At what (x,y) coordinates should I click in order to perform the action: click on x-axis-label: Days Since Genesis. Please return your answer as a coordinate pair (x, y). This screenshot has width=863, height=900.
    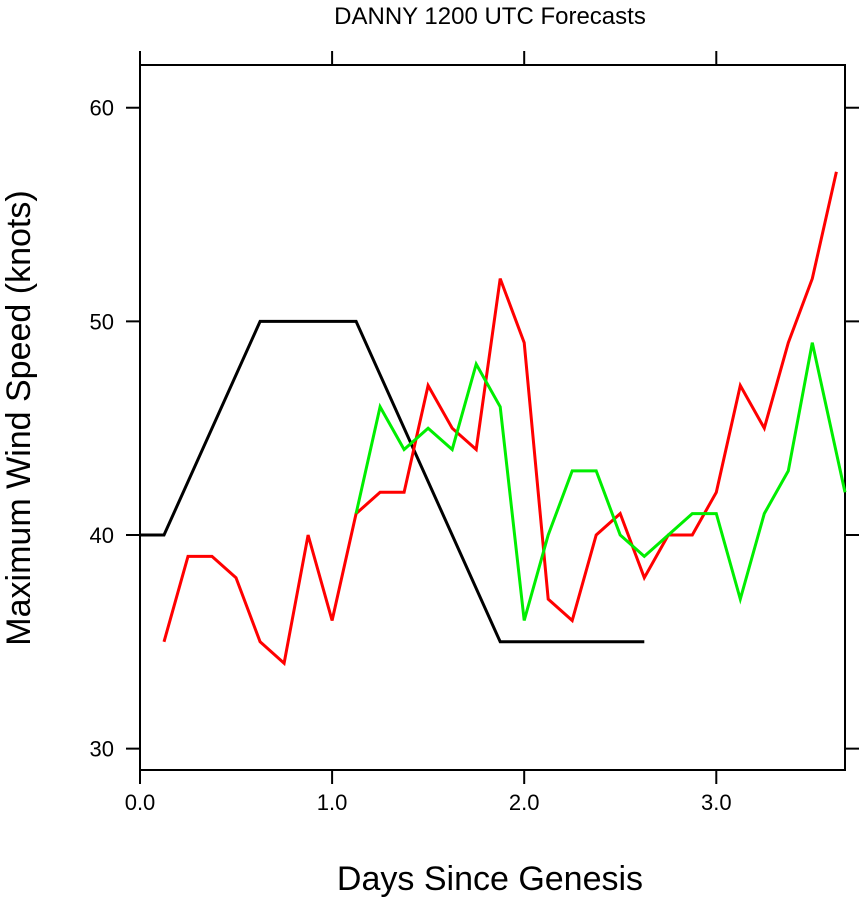
    Looking at the image, I should click on (490, 879).